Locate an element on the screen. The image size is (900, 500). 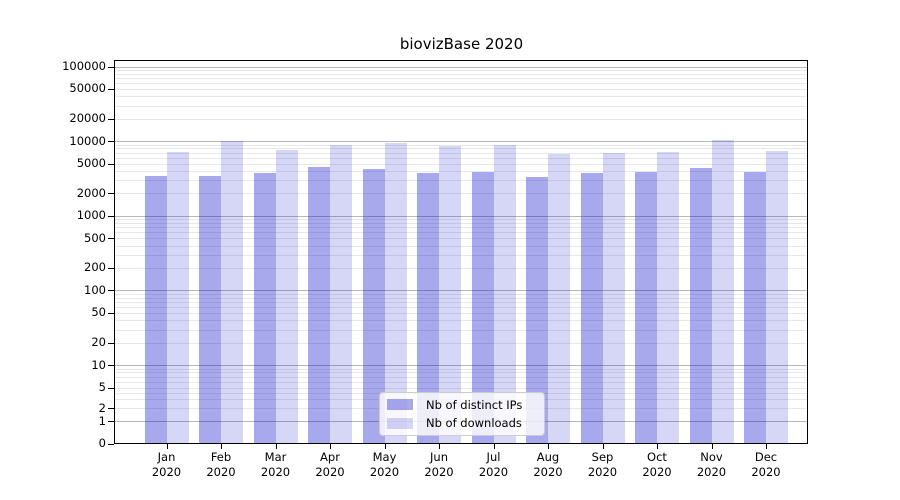
legend-label-downloads: Nb of downloads is located at coordinates (474, 423).